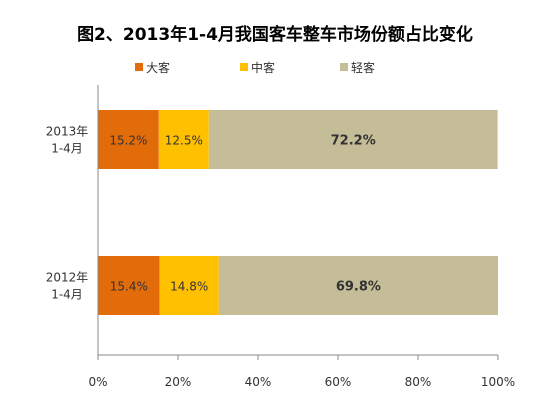  What do you see at coordinates (67, 295) in the screenshot?
I see `category-label-2-line2: 1-4月` at bounding box center [67, 295].